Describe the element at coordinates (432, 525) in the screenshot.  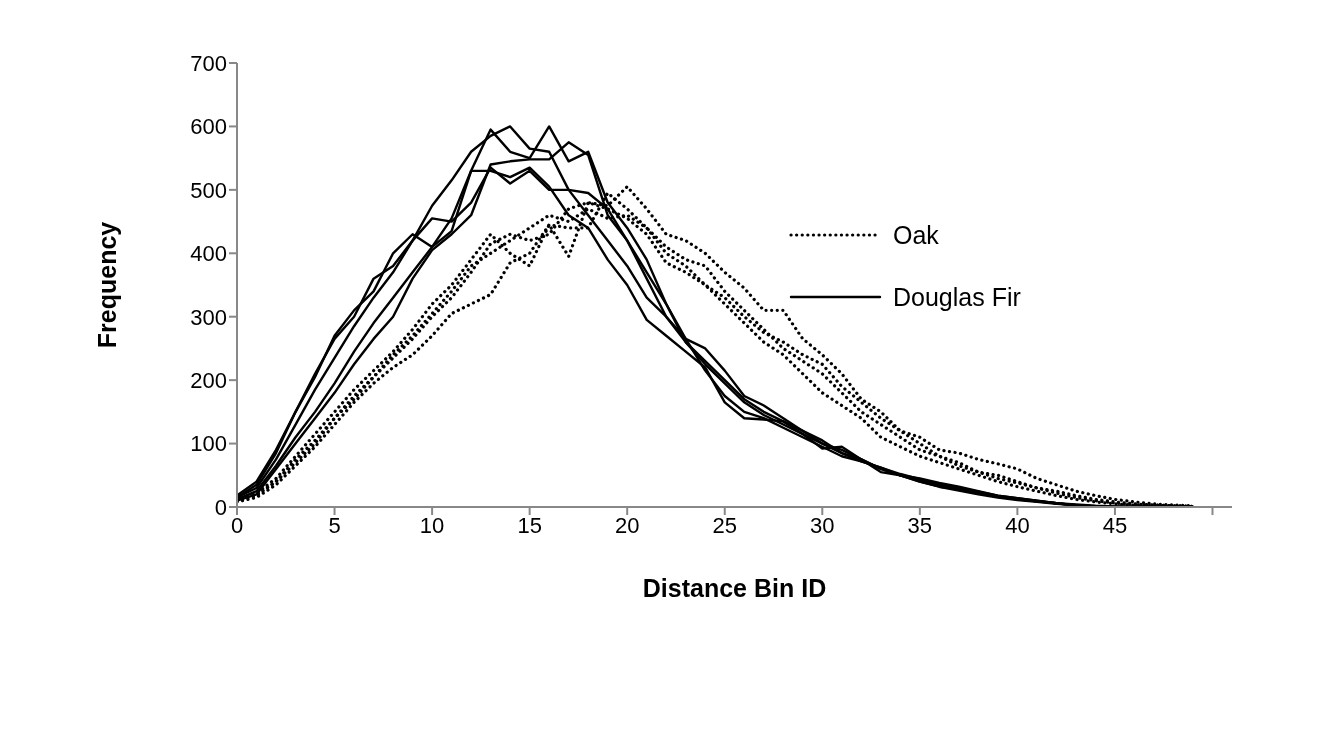
I see `x-tick-label: 10` at that location.